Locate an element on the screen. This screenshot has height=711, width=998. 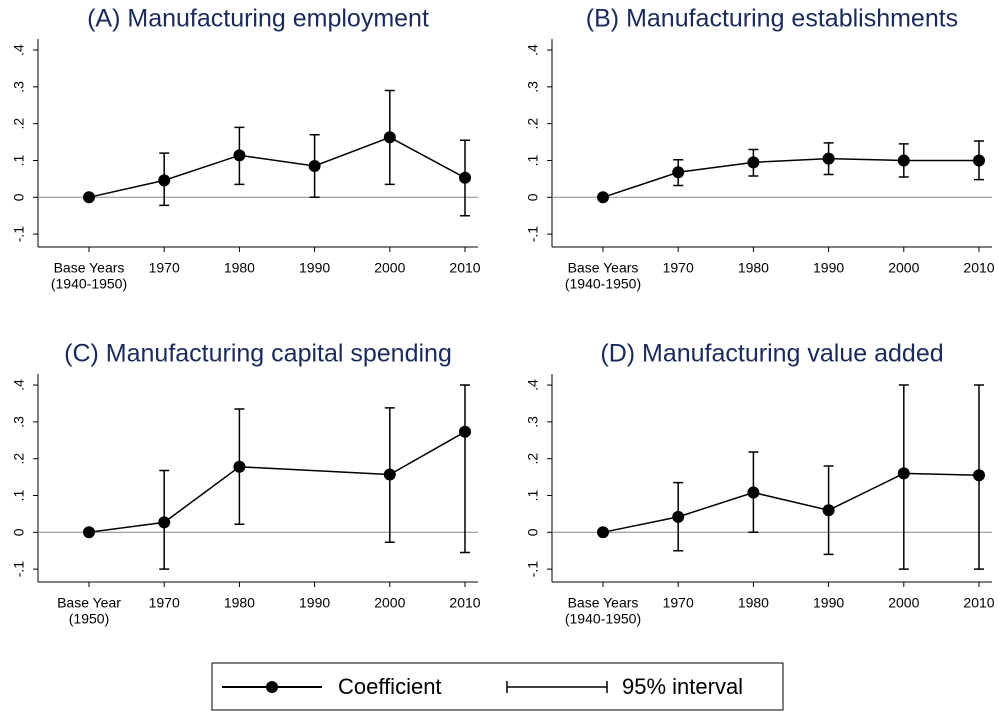
panel-title: (C) Manufacturing capital spending is located at coordinates (258, 354).